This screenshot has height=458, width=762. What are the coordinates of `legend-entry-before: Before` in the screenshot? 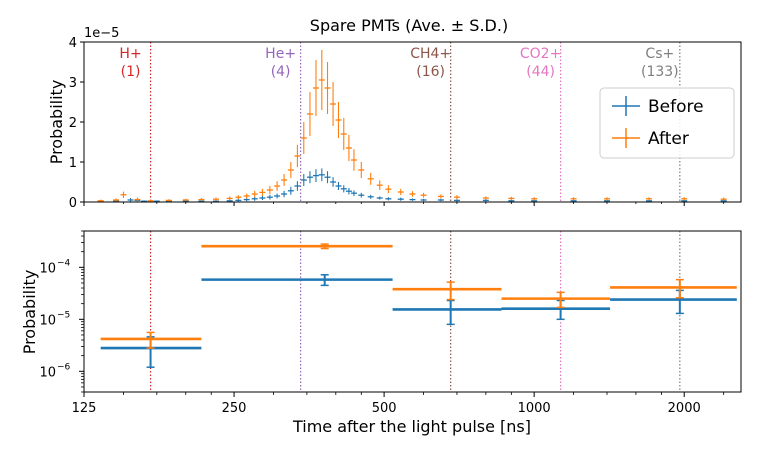 It's located at (658, 106).